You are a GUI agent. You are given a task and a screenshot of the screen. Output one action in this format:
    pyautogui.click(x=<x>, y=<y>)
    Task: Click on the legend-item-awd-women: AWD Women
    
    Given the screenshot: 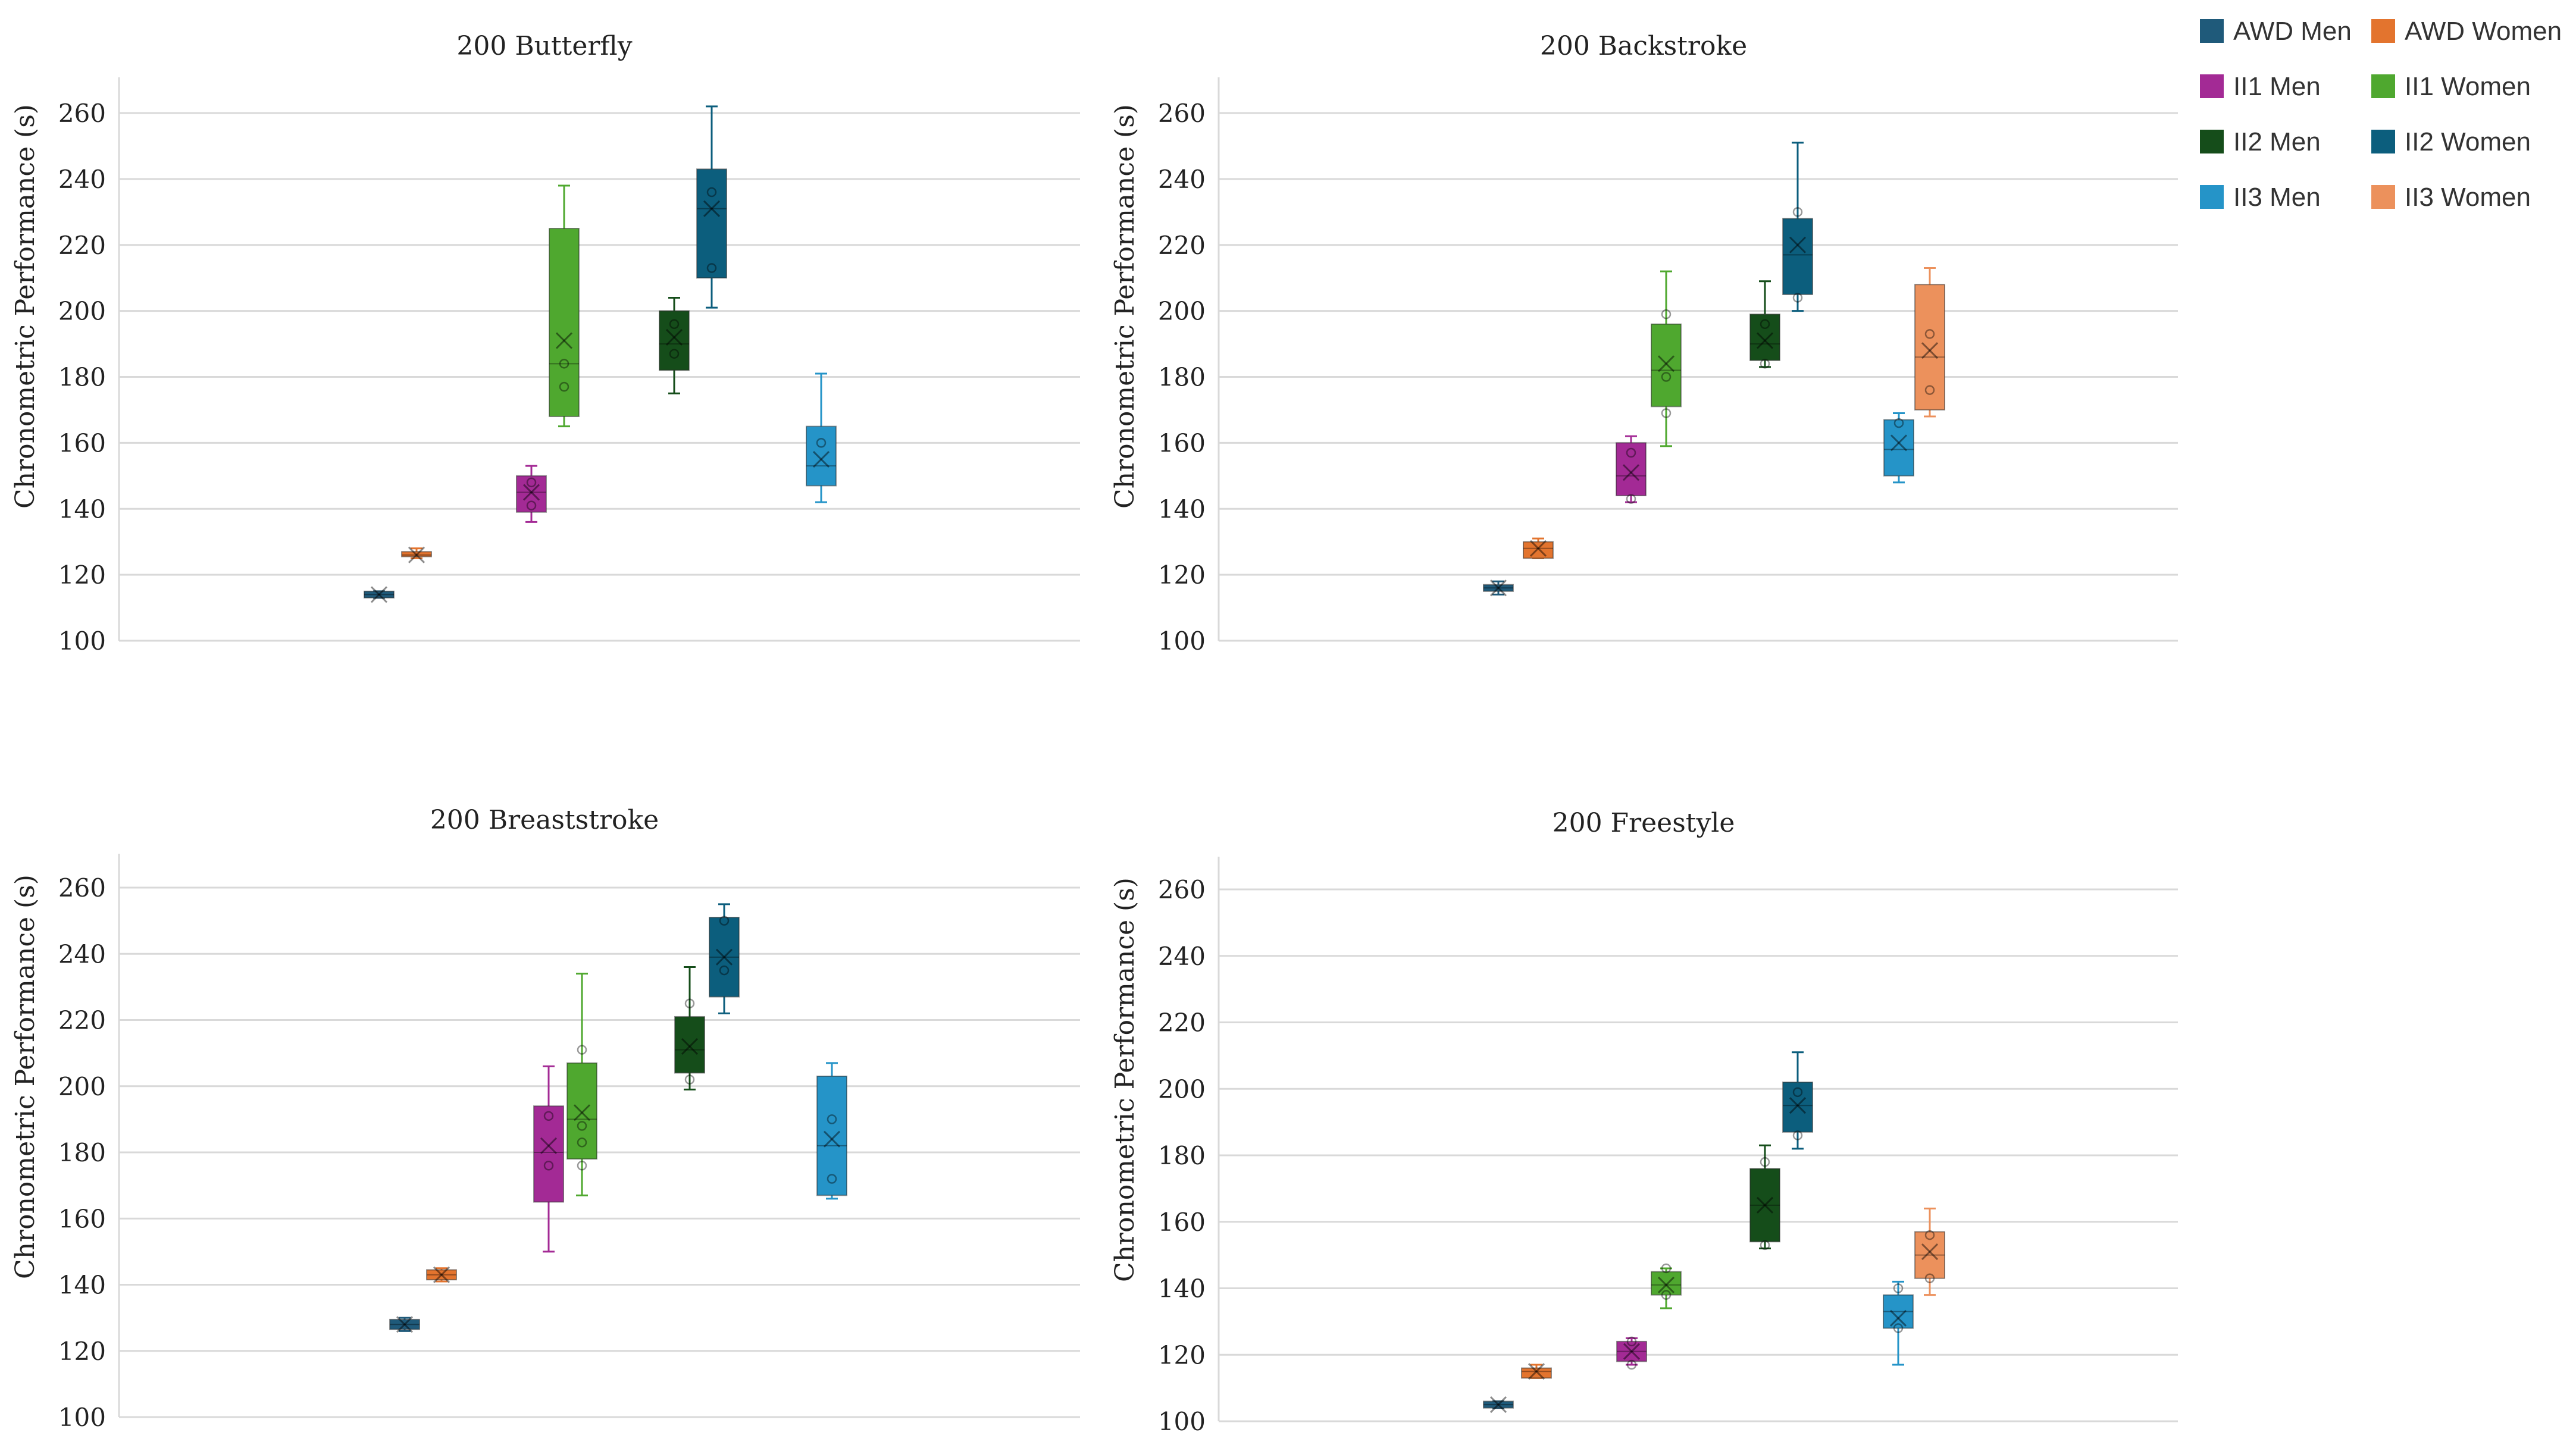 What is the action you would take?
    pyautogui.click(x=2466, y=32)
    